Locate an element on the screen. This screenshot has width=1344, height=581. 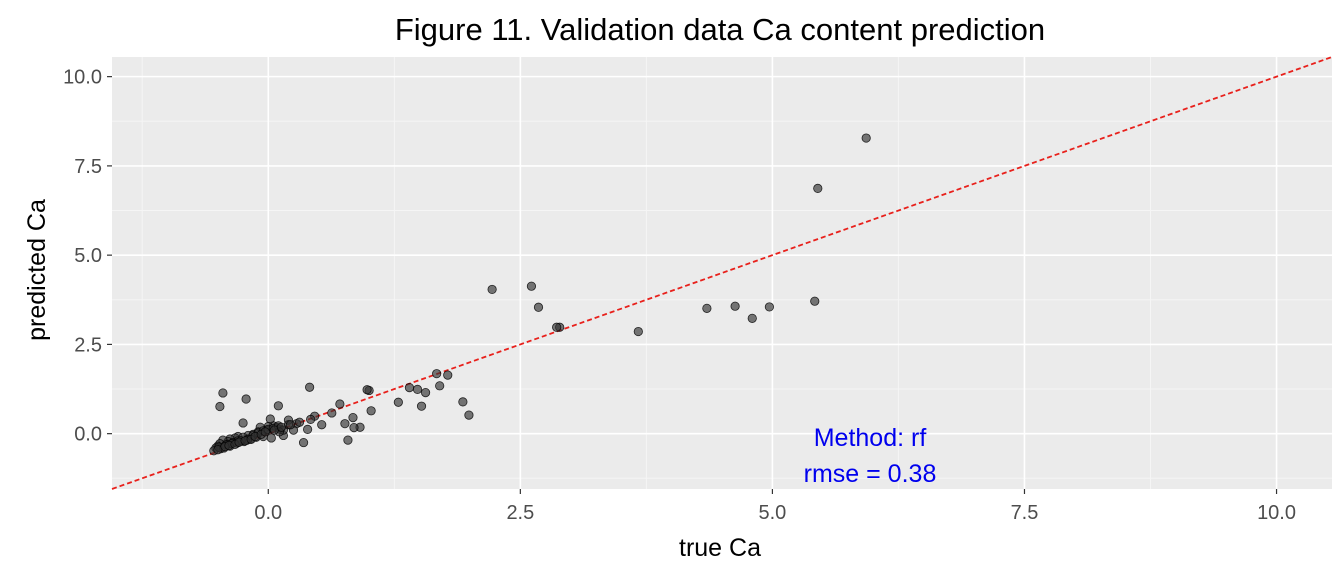
y-tick-label: 2.5 is located at coordinates (88, 345).